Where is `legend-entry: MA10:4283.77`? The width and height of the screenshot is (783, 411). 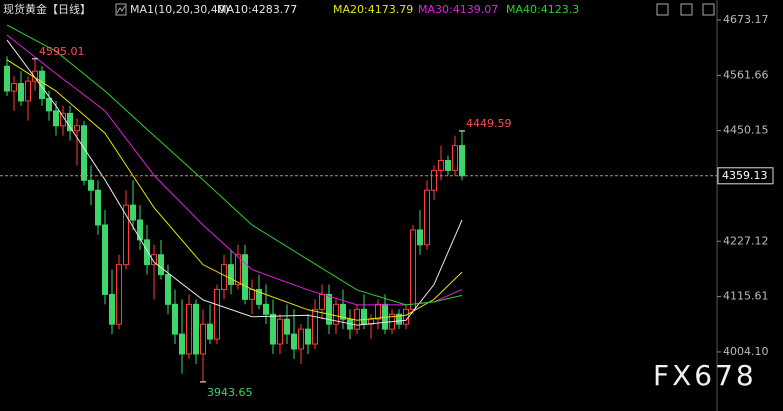
legend-entry: MA10:4283.77 is located at coordinates (257, 9).